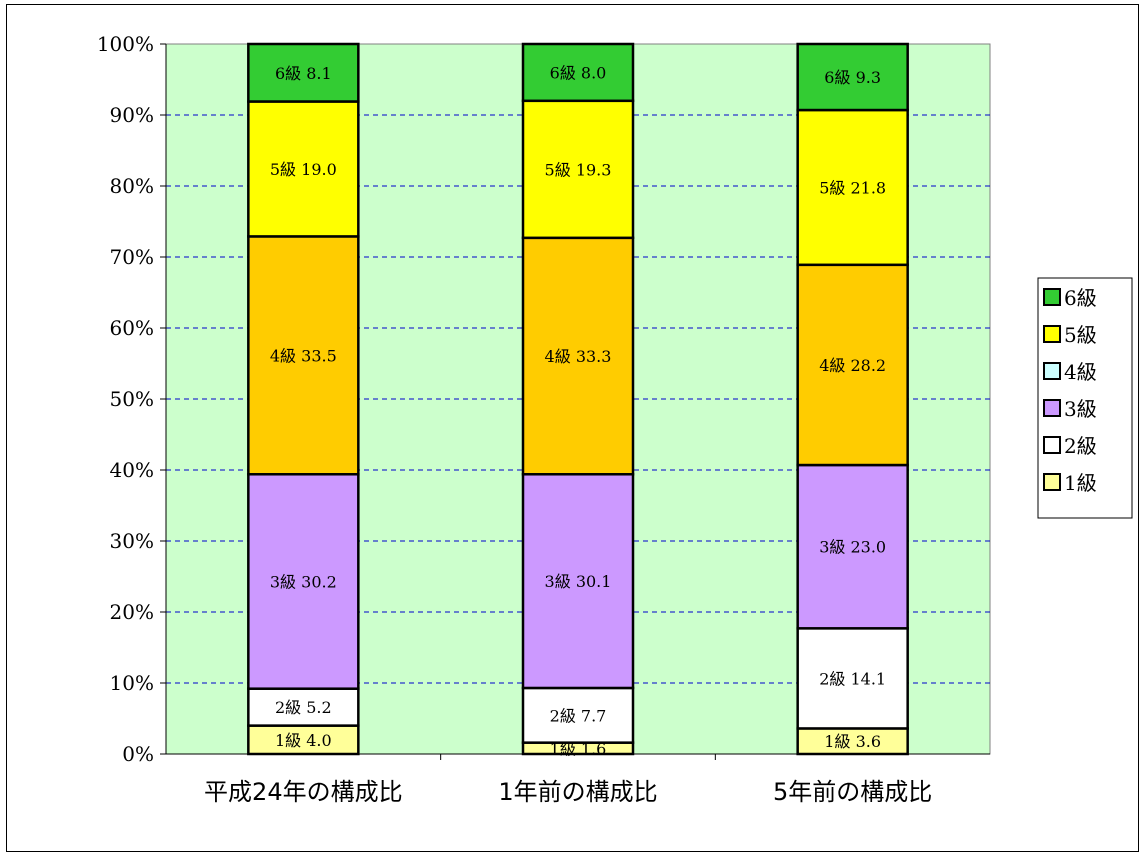 This screenshot has width=1147, height=858. Describe the element at coordinates (132, 328) in the screenshot. I see `y-tick-label: 60%` at that location.